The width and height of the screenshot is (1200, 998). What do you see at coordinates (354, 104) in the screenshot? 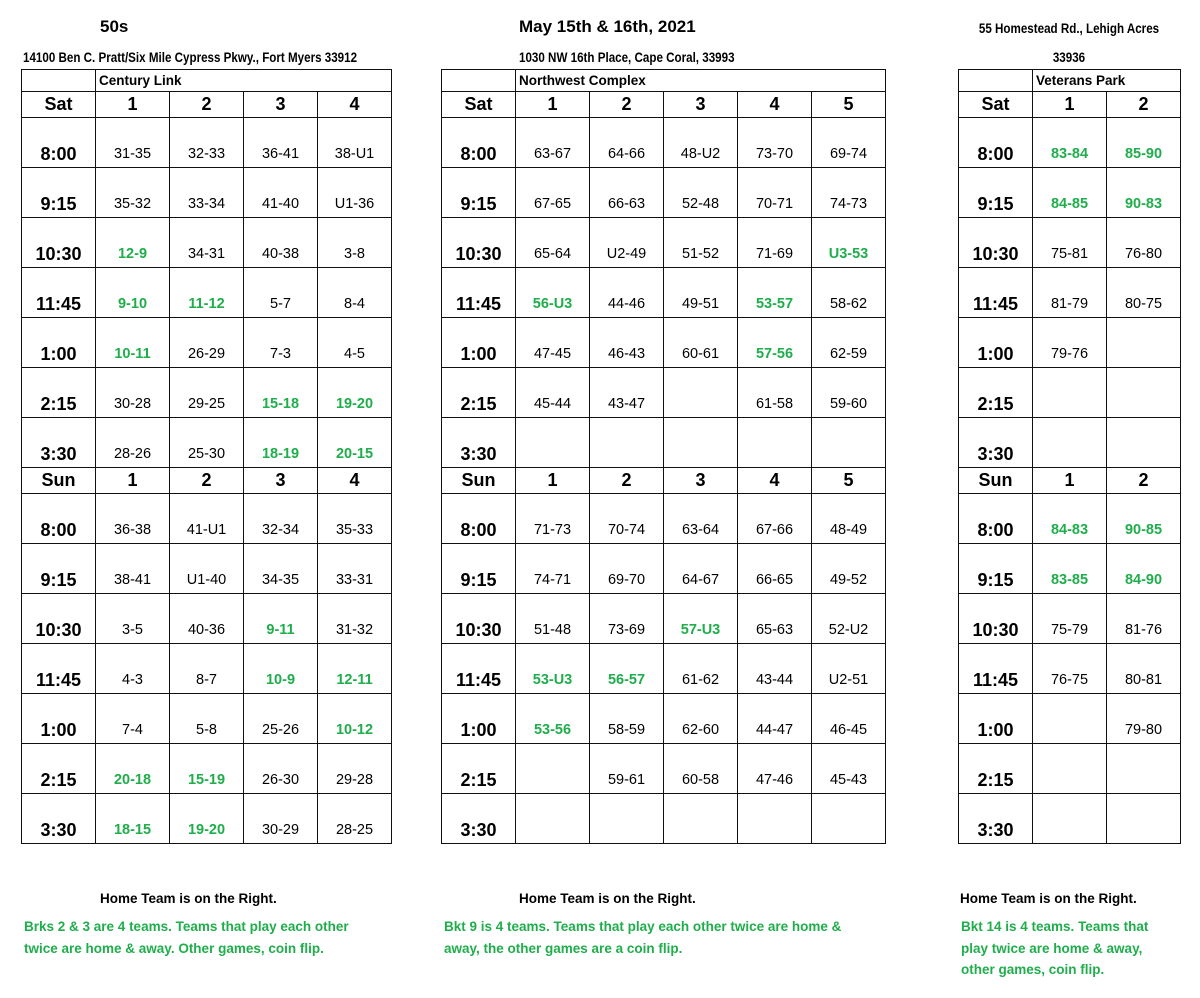
I see `field-number: 4` at bounding box center [354, 104].